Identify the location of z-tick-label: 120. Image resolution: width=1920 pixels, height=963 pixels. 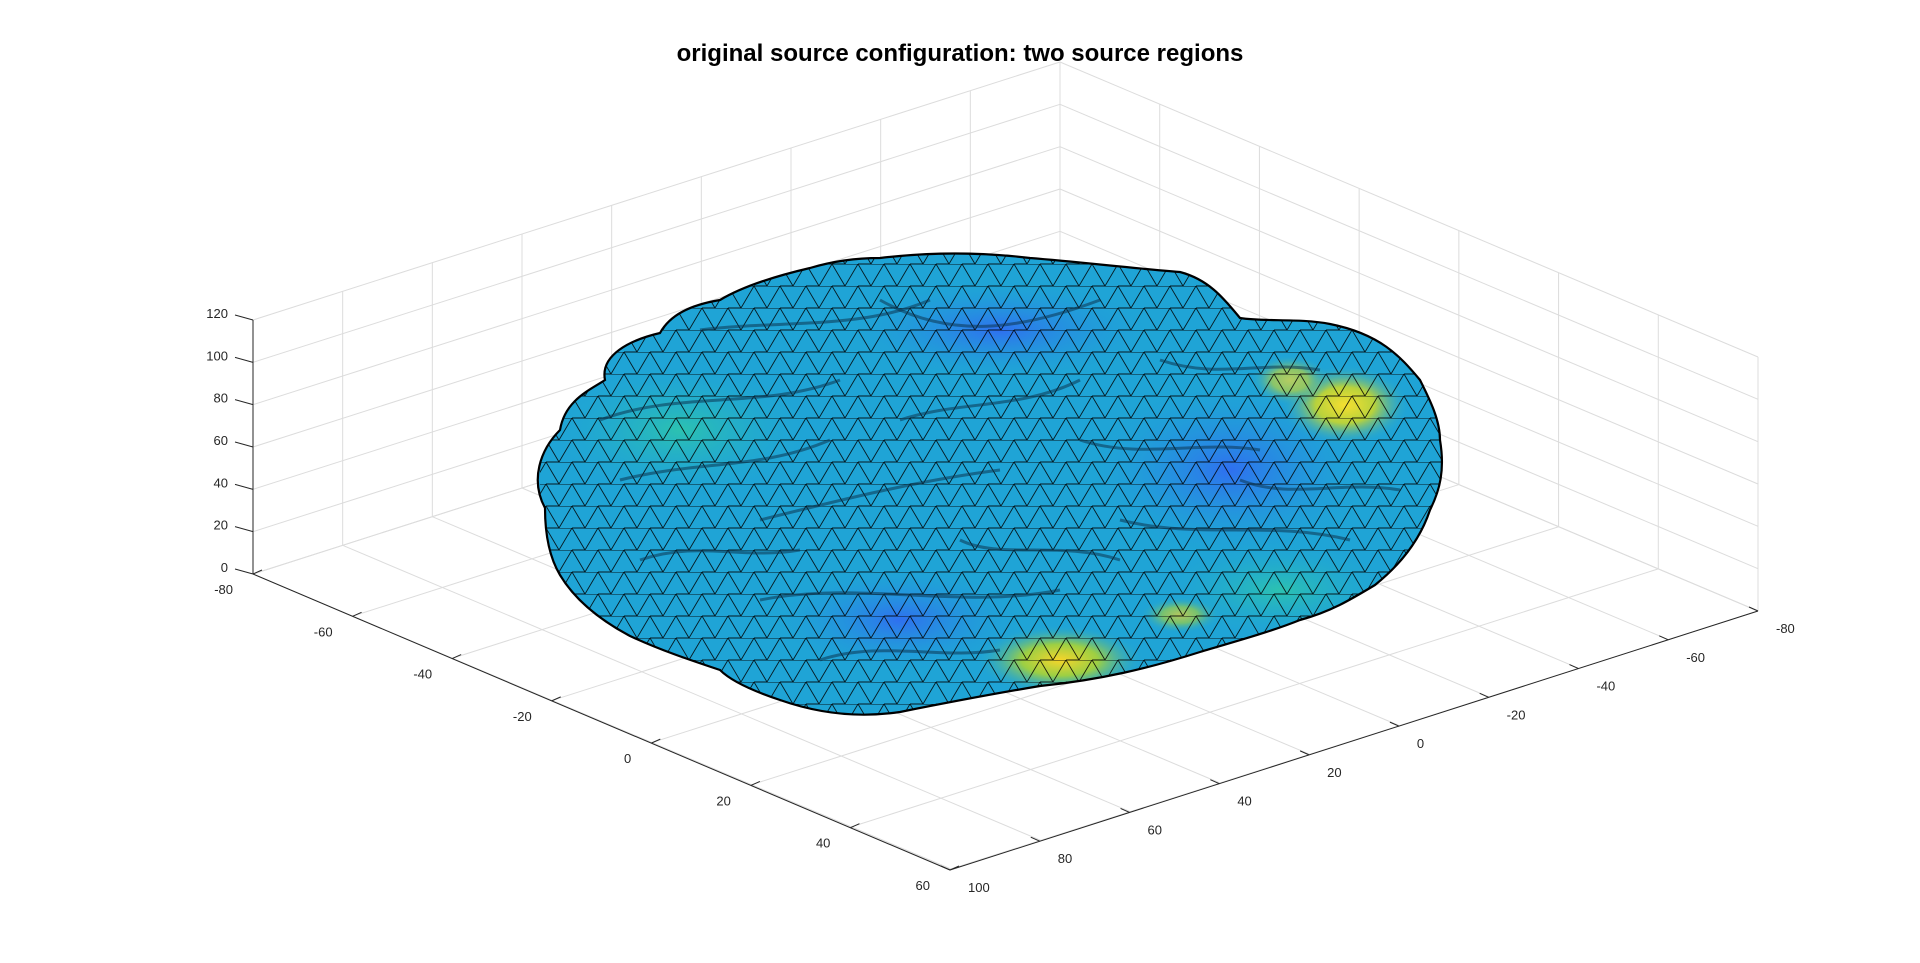
(217, 313).